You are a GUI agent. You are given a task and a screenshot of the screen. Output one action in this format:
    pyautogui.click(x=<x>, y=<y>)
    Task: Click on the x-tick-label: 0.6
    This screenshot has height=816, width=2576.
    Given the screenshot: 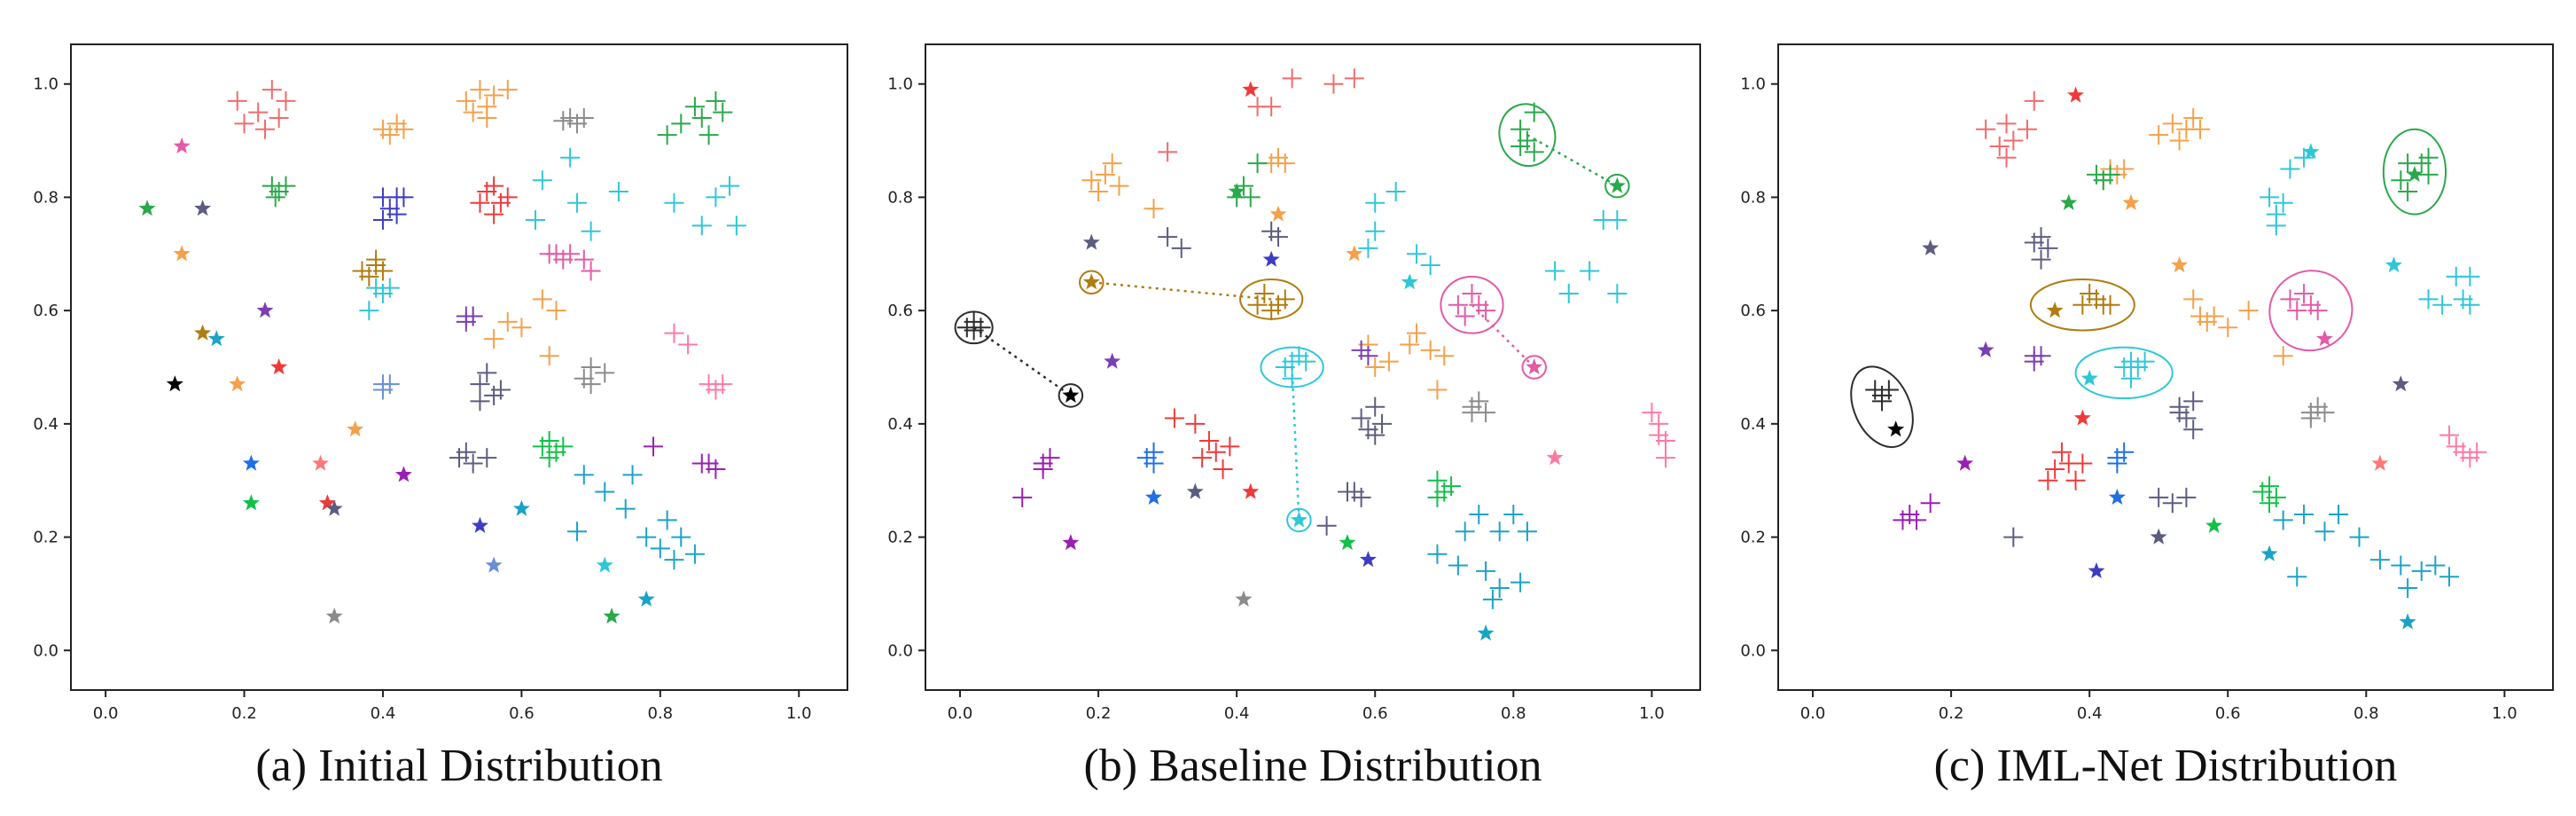 What is the action you would take?
    pyautogui.click(x=1375, y=713)
    